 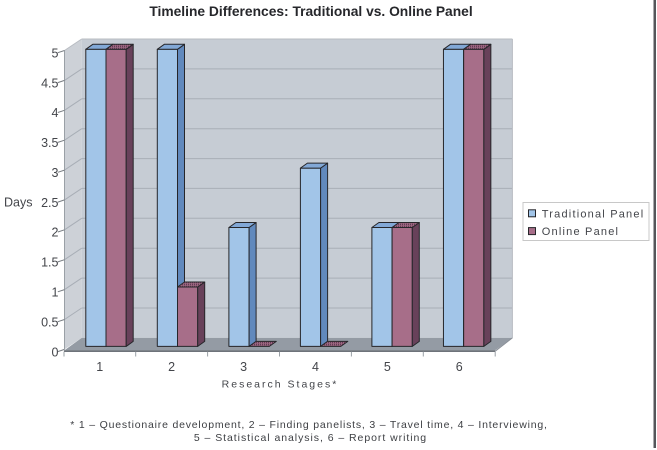 What do you see at coordinates (55, 352) in the screenshot?
I see `svg-text: 0` at bounding box center [55, 352].